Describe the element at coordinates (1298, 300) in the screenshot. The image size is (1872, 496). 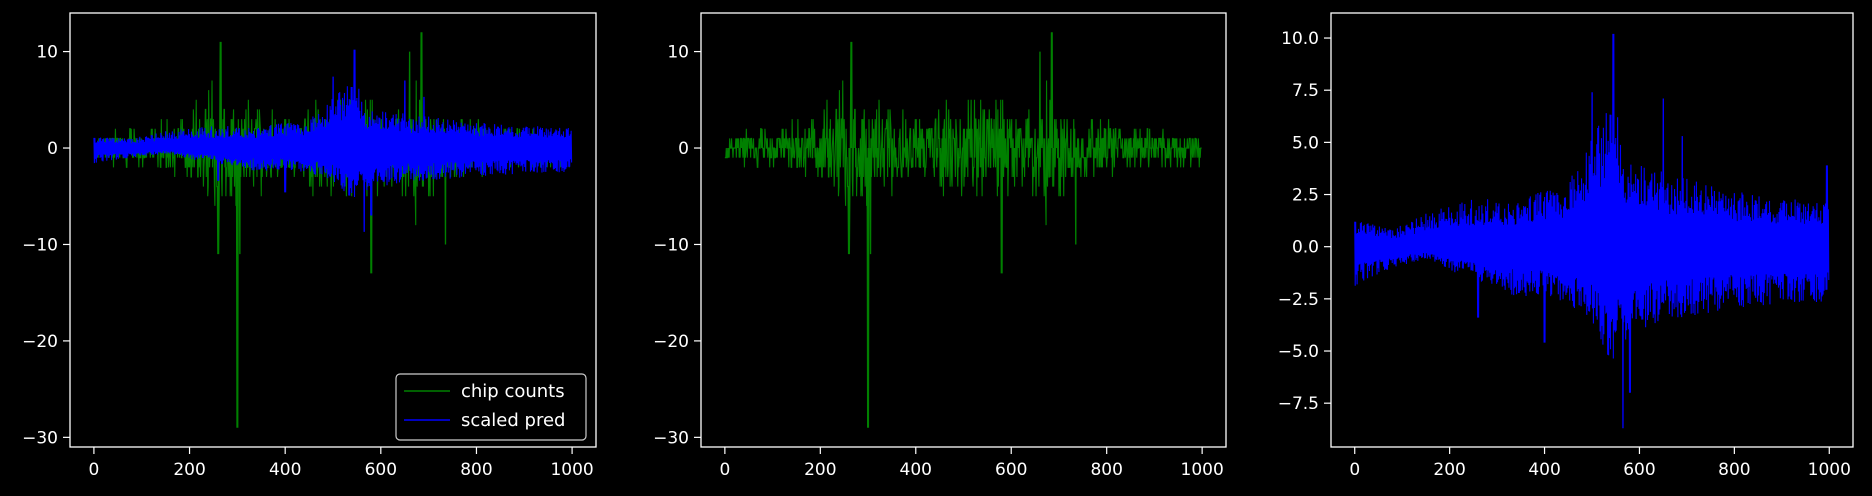
I see `y-tick-label: −2.5` at that location.